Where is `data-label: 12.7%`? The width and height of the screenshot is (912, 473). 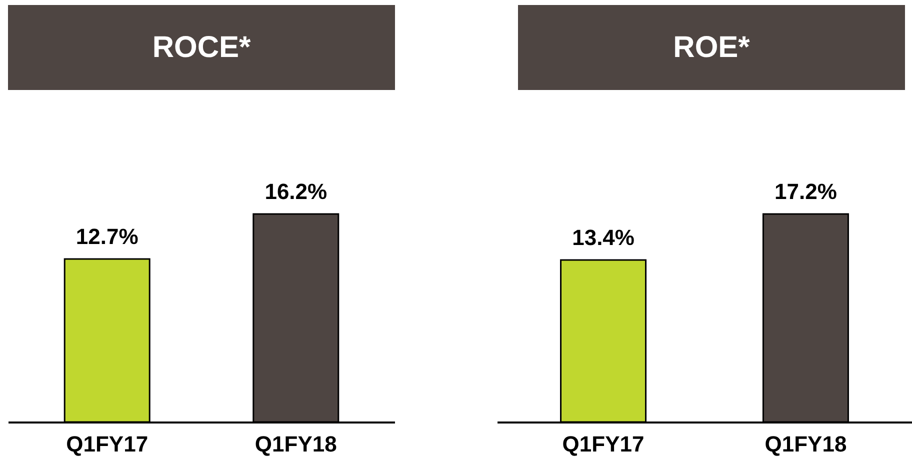 data-label: 12.7% is located at coordinates (107, 236).